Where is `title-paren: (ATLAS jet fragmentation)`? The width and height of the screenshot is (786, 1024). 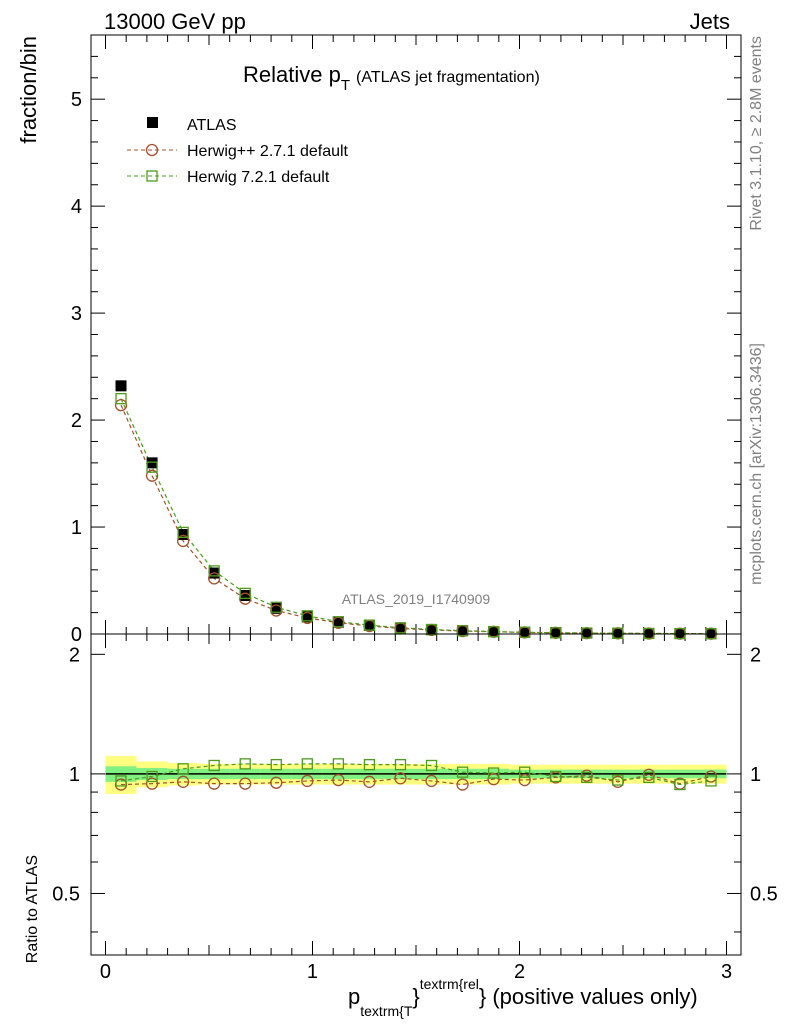
title-paren: (ATLAS jet fragmentation) is located at coordinates (448, 77).